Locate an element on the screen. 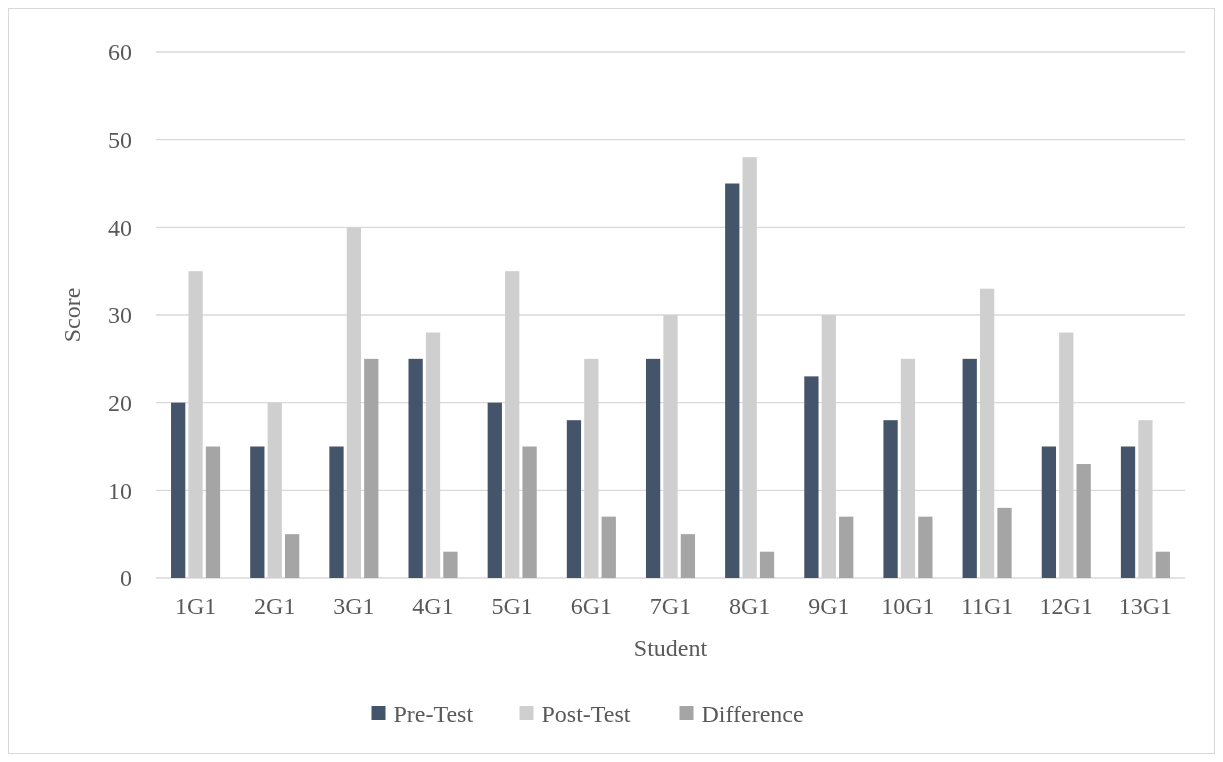 Image resolution: width=1223 pixels, height=762 pixels. x-tick-label: 13G1 is located at coordinates (1145, 606).